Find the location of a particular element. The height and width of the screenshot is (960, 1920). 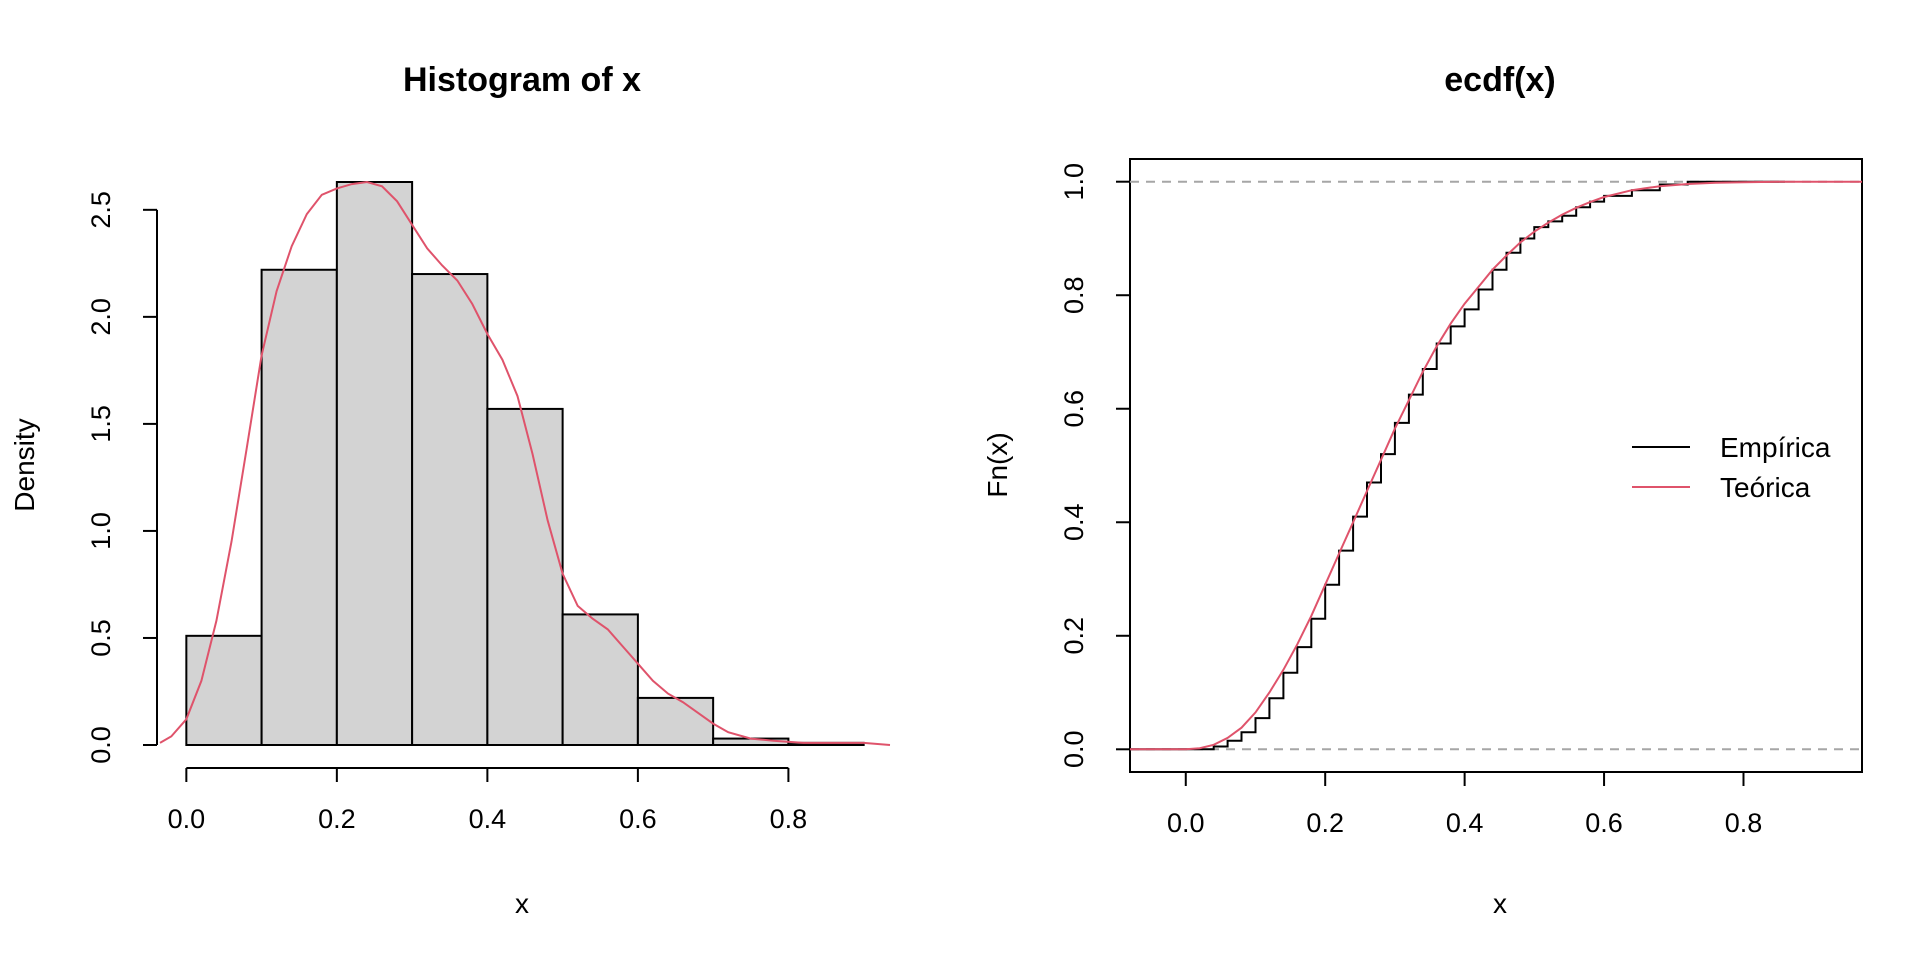

ecdf-y-tick-label: 0.2 is located at coordinates (1074, 636).